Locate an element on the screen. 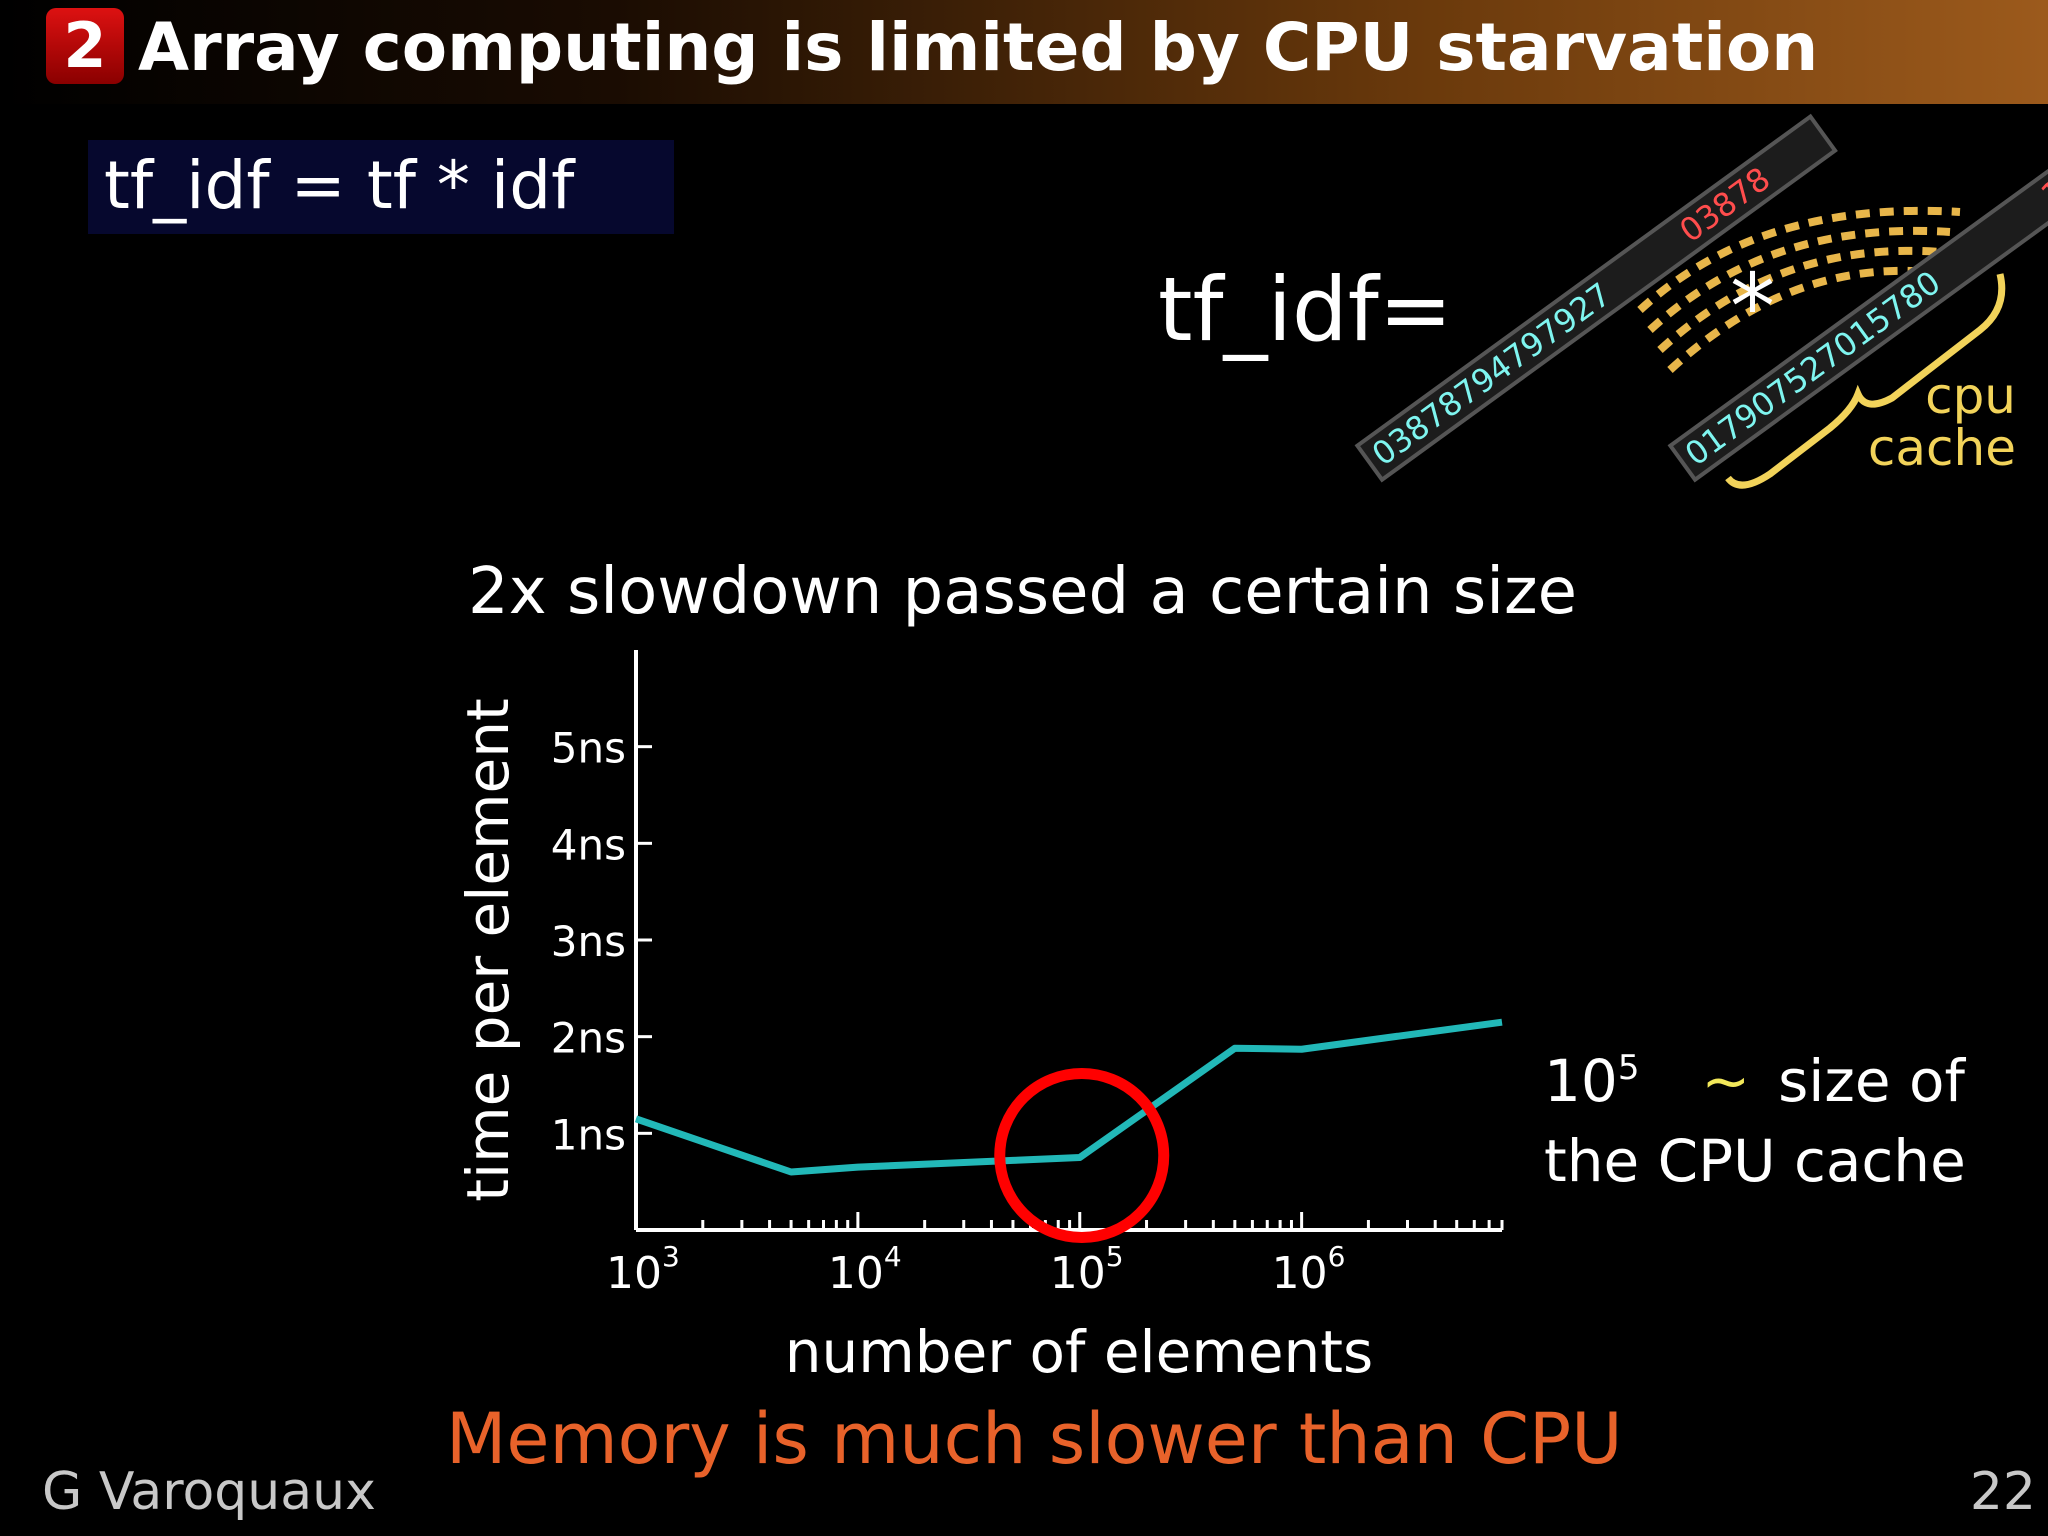 The height and width of the screenshot is (1536, 2048). x-axis-label: number of elements is located at coordinates (1079, 1352).